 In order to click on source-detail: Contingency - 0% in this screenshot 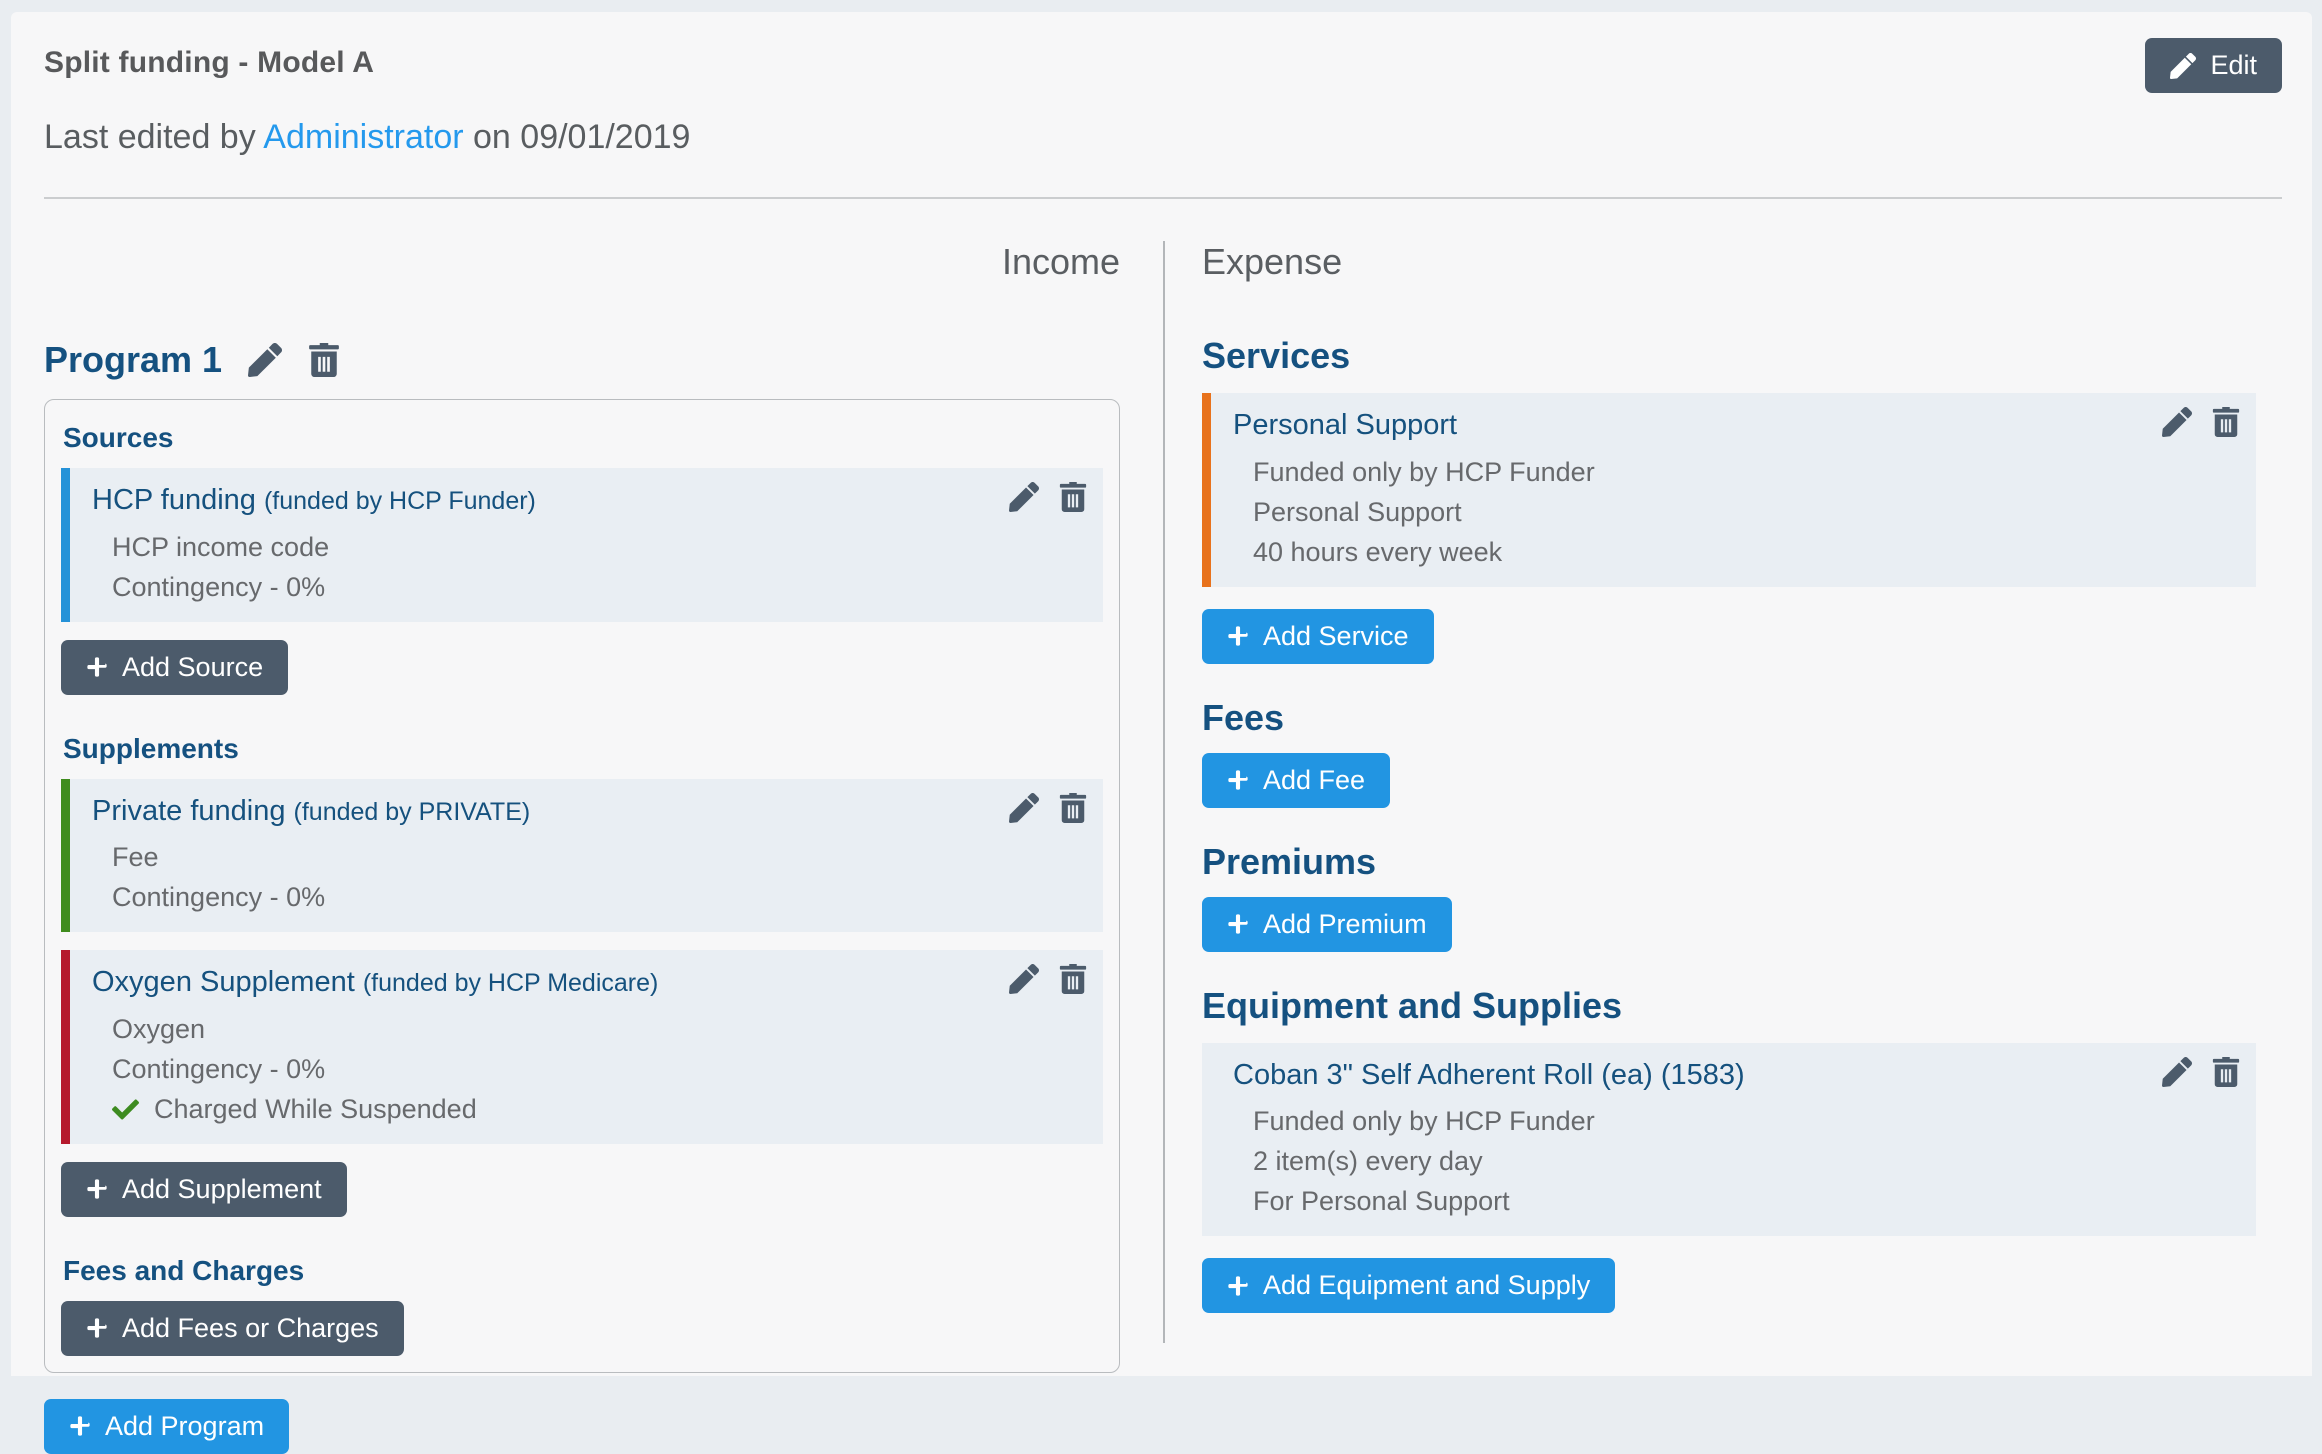, I will do `click(219, 586)`.